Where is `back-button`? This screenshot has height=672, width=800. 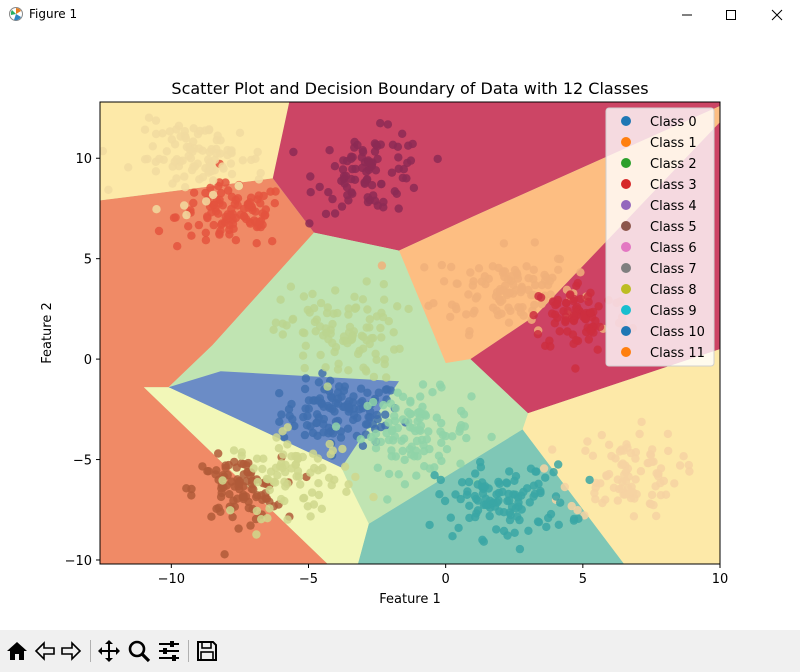
back-button is located at coordinates (45, 651).